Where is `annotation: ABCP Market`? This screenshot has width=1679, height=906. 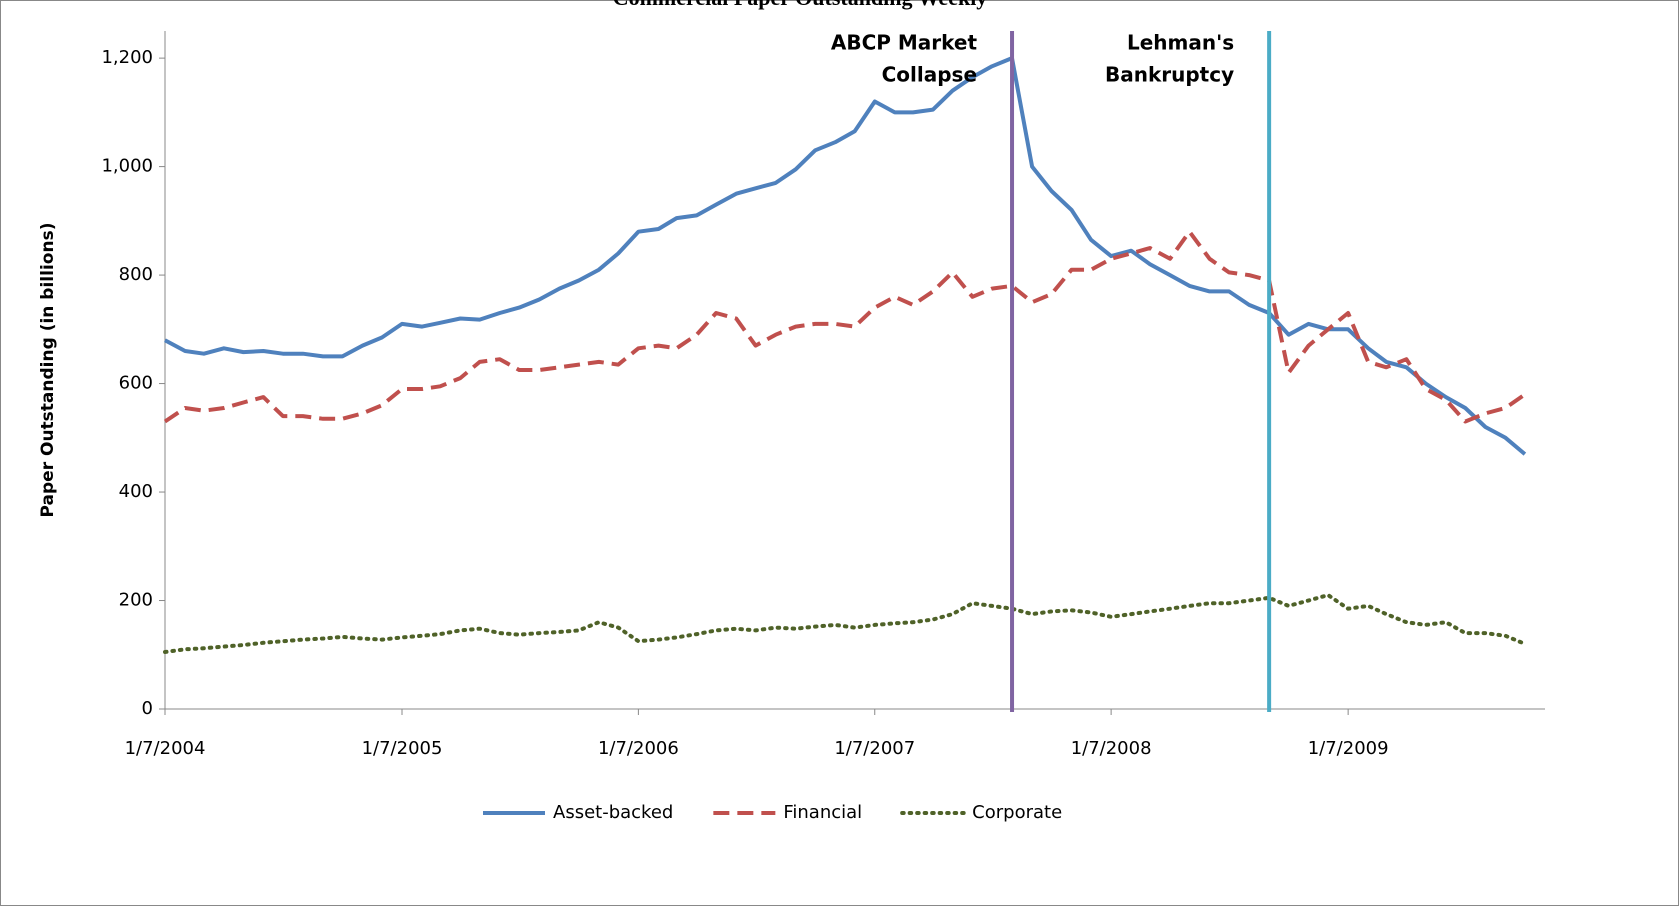 annotation: ABCP Market is located at coordinates (904, 43).